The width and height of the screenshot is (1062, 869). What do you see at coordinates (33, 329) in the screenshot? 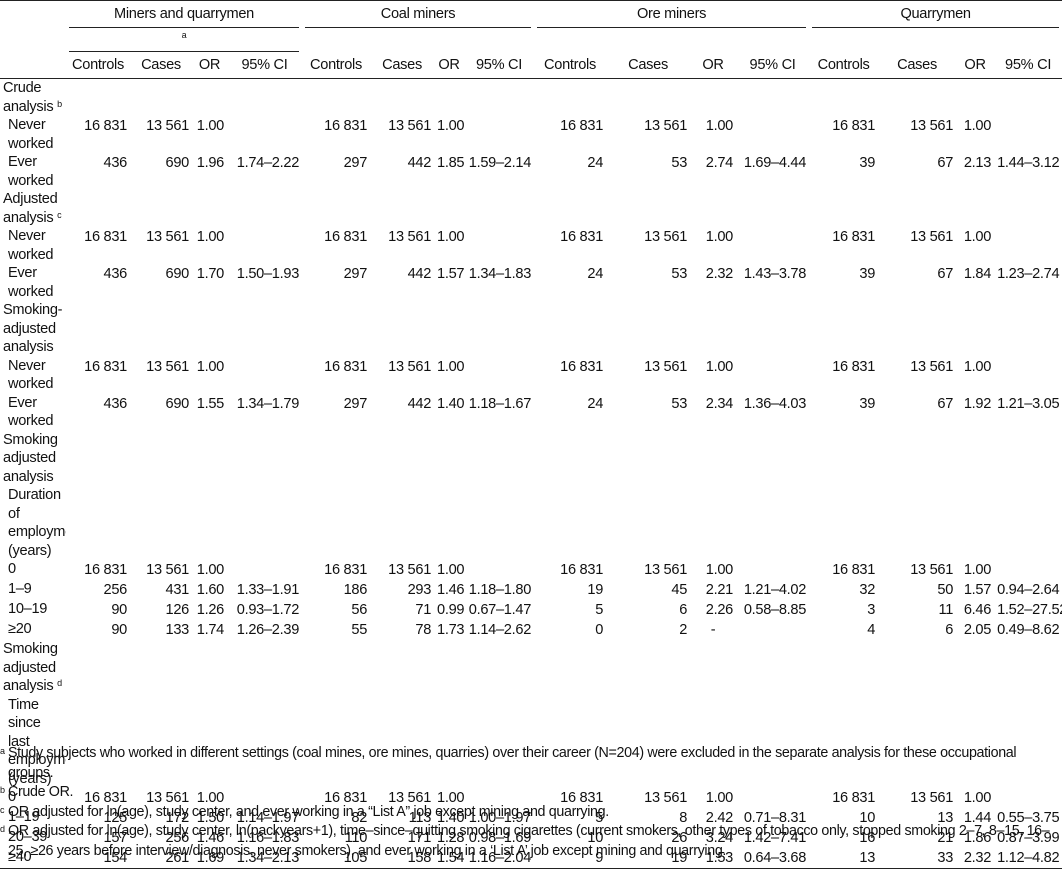
I see `section-title: Smoking-adjusted analysis` at bounding box center [33, 329].